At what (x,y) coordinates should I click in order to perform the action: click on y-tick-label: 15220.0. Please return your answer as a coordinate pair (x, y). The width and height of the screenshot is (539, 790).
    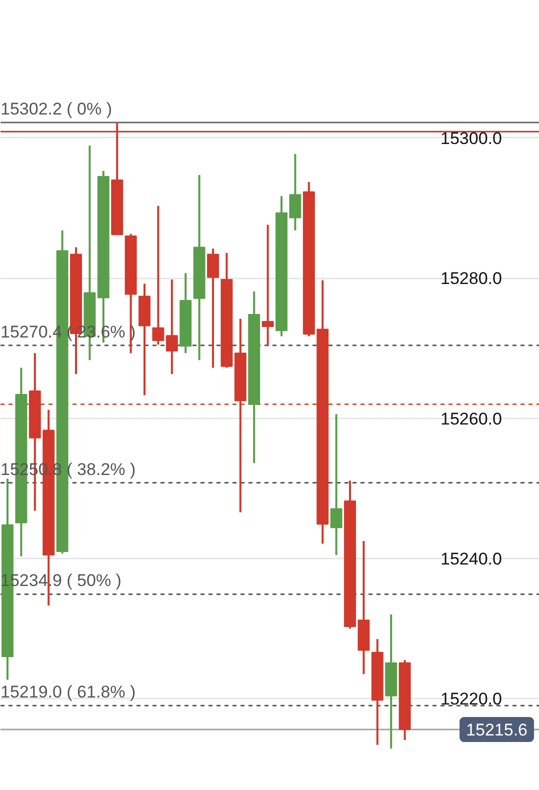
    Looking at the image, I should click on (471, 699).